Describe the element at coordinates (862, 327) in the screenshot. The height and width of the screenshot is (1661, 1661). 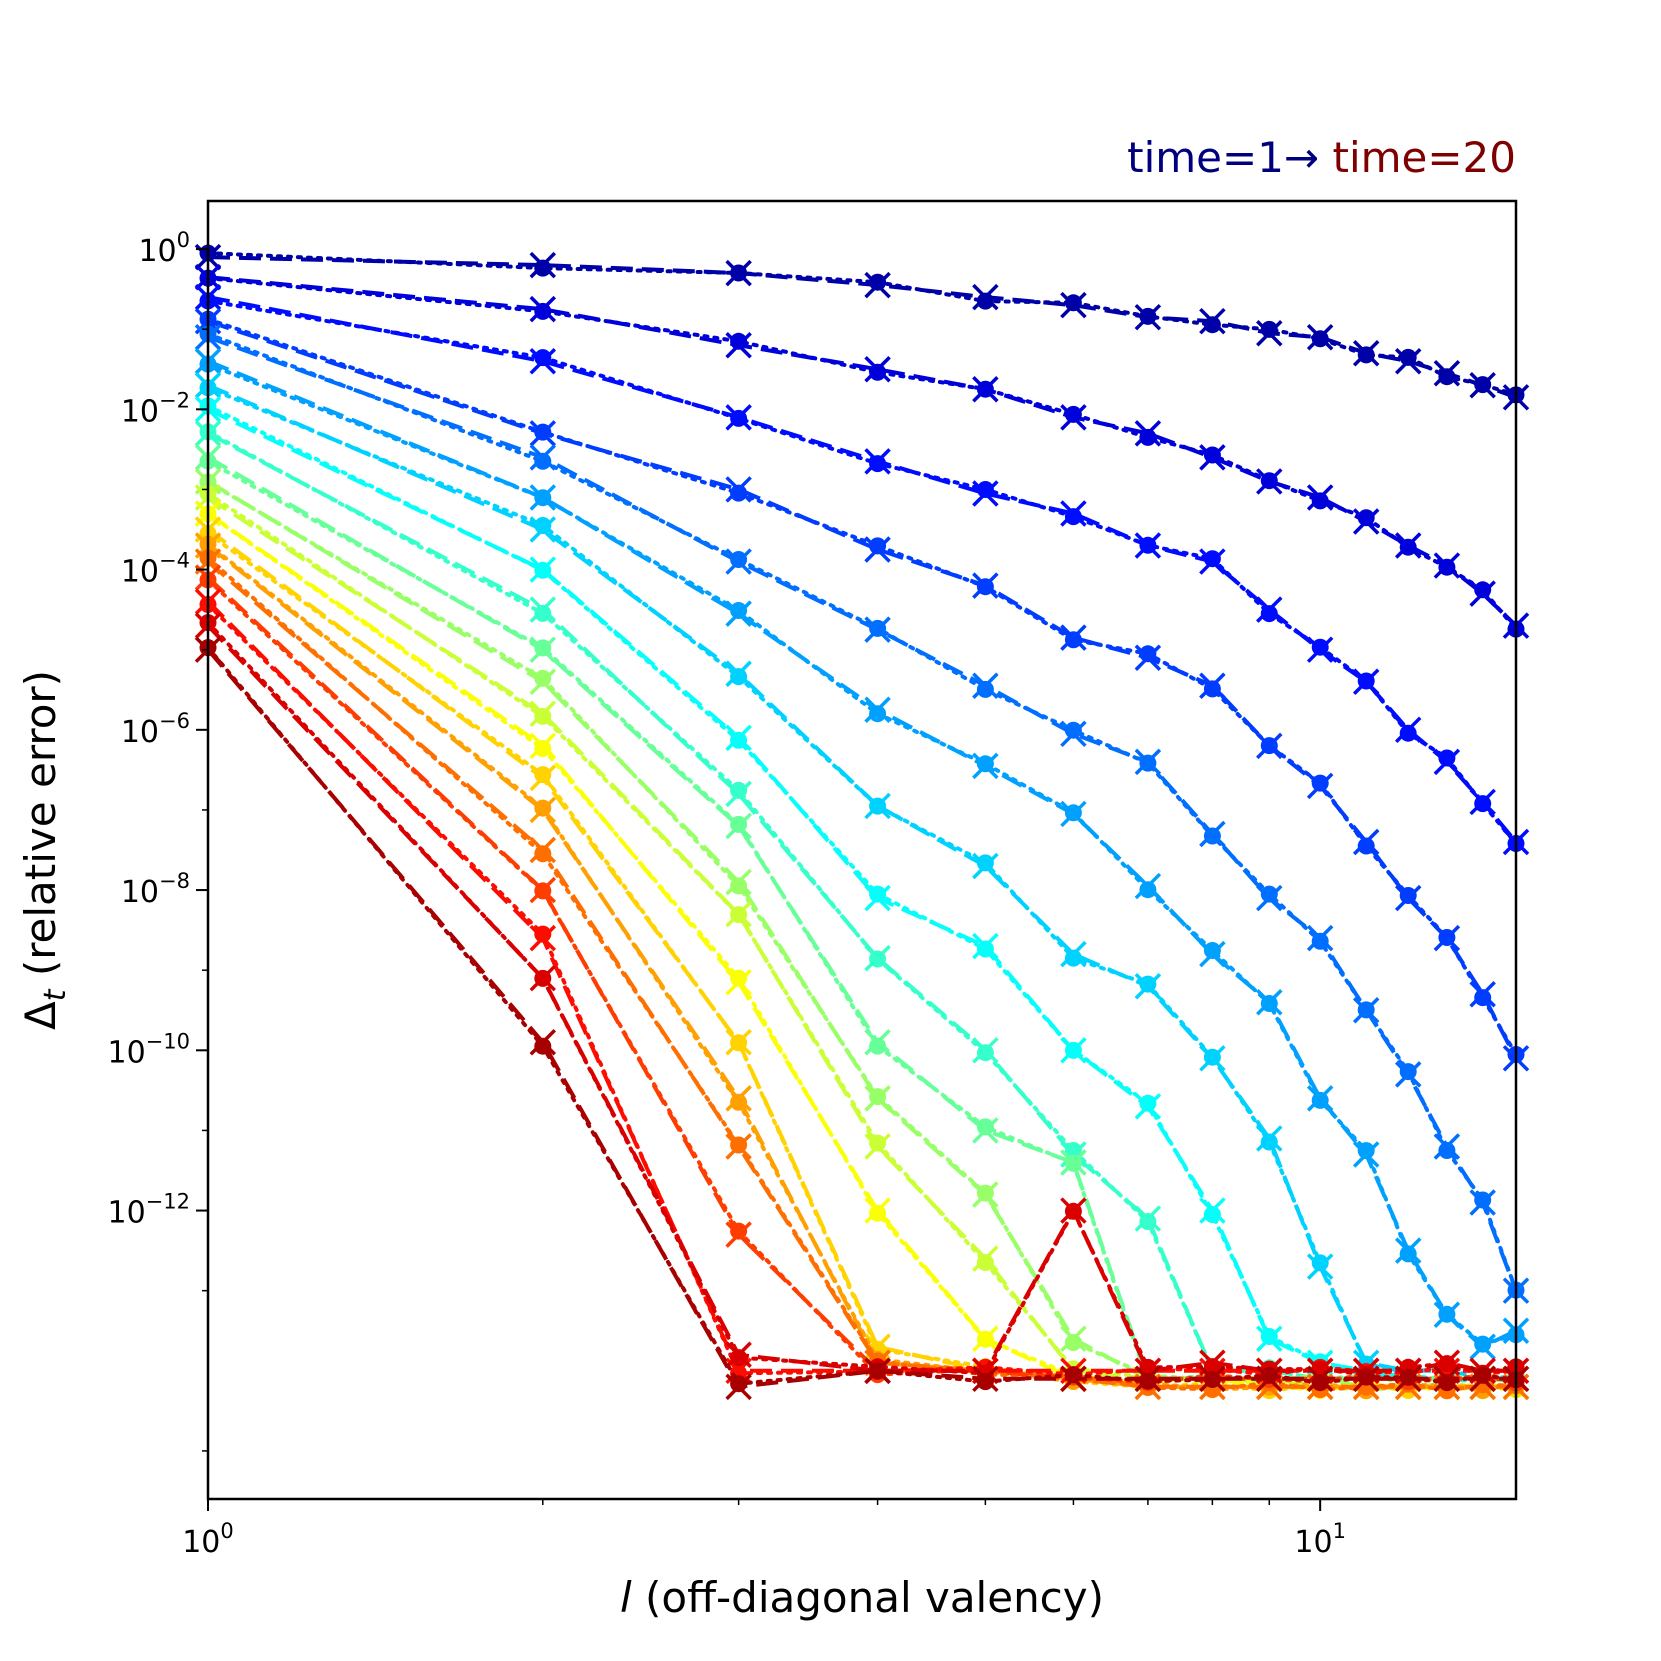
I see `series-1-dashed-line` at that location.